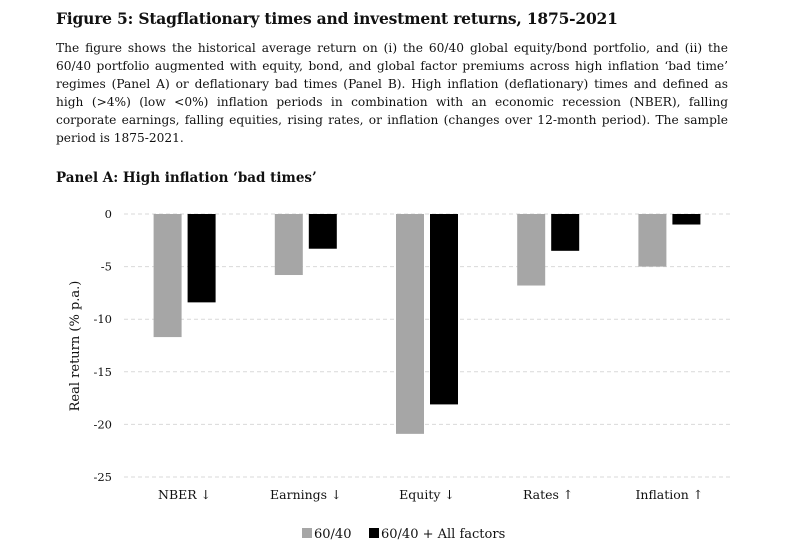 This screenshot has height=556, width=785. What do you see at coordinates (184, 494) in the screenshot?
I see `x-category-label: NBER ↓` at bounding box center [184, 494].